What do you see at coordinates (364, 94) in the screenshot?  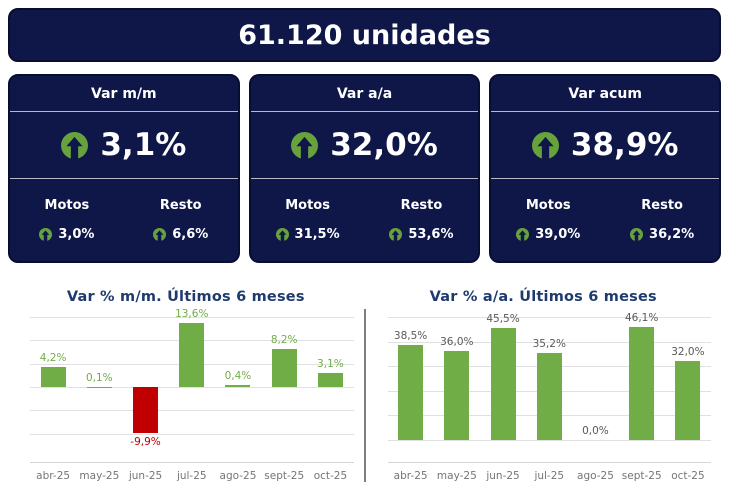 I see `card-title: Var a/a` at bounding box center [364, 94].